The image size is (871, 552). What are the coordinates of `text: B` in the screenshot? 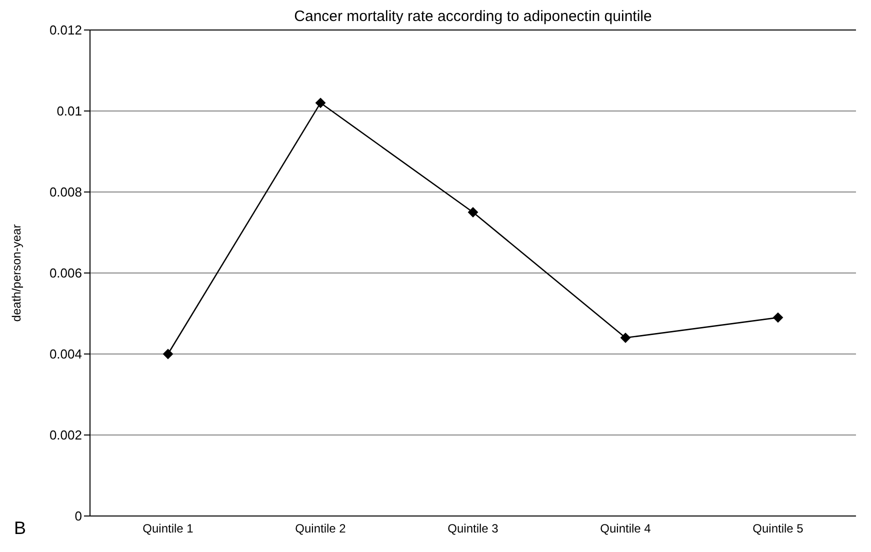 It's located at (20, 528).